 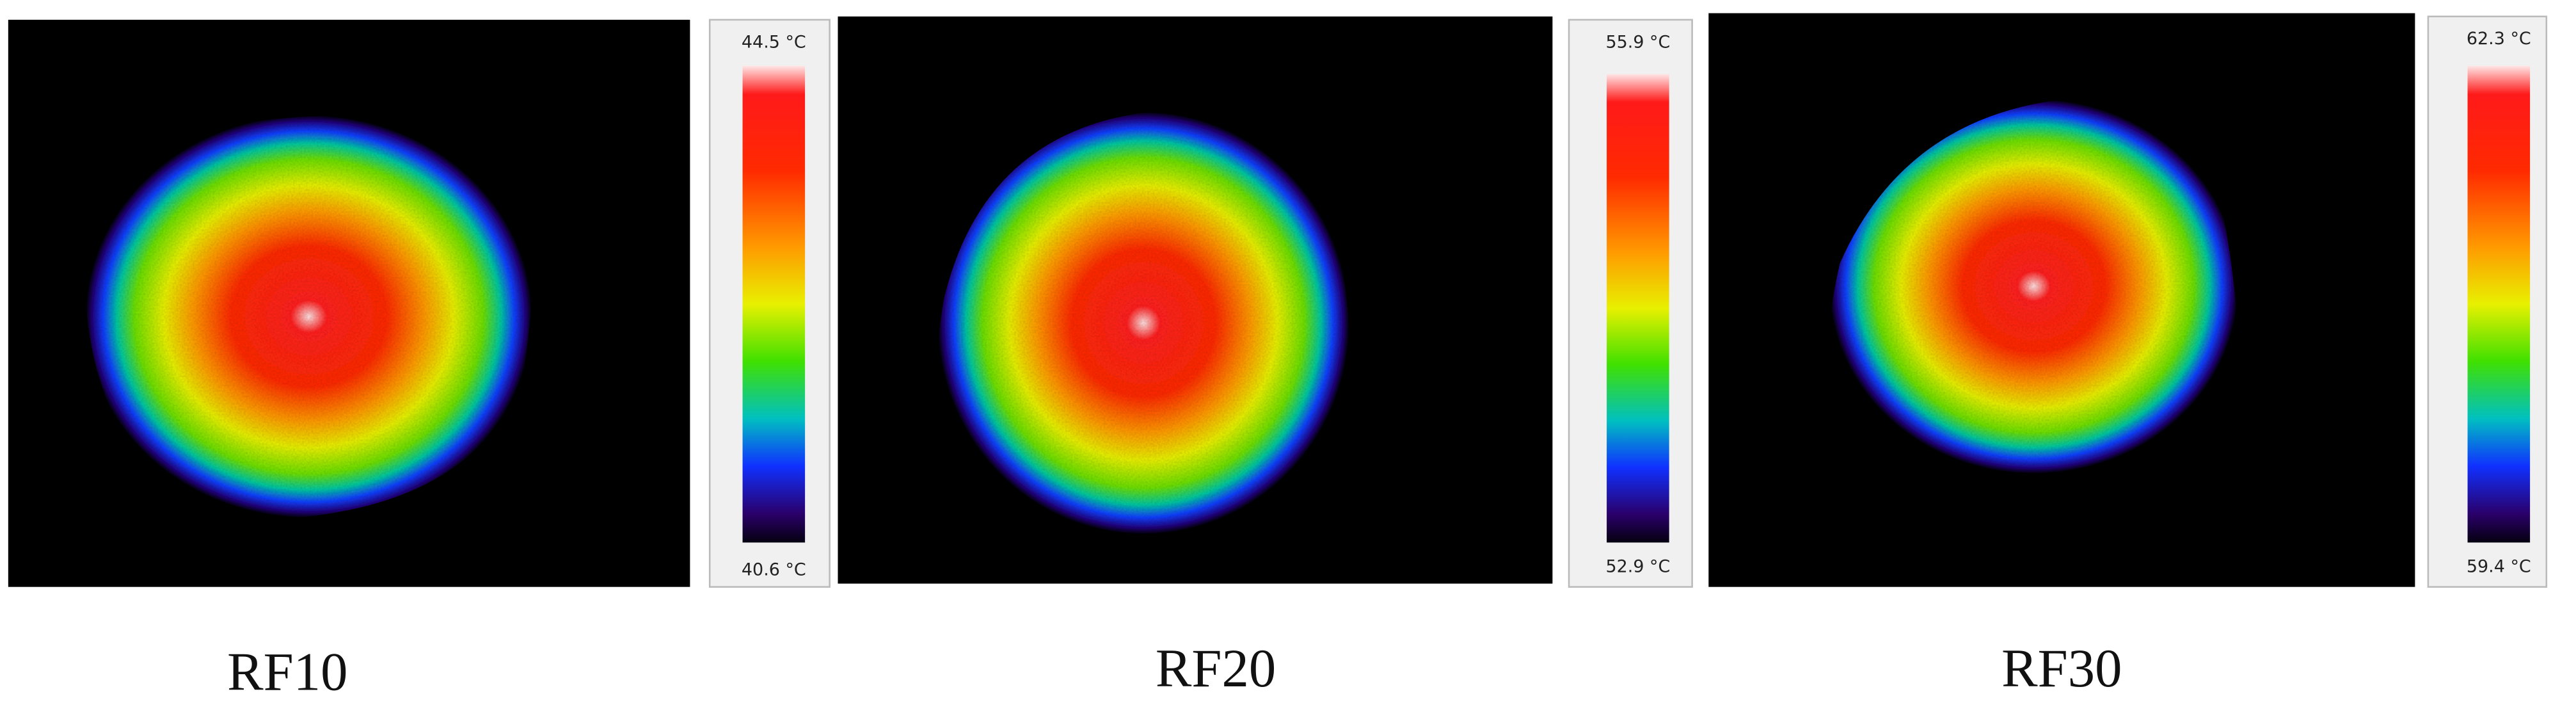 What do you see at coordinates (1638, 42) in the screenshot?
I see `max-temp: 55.9 °C` at bounding box center [1638, 42].